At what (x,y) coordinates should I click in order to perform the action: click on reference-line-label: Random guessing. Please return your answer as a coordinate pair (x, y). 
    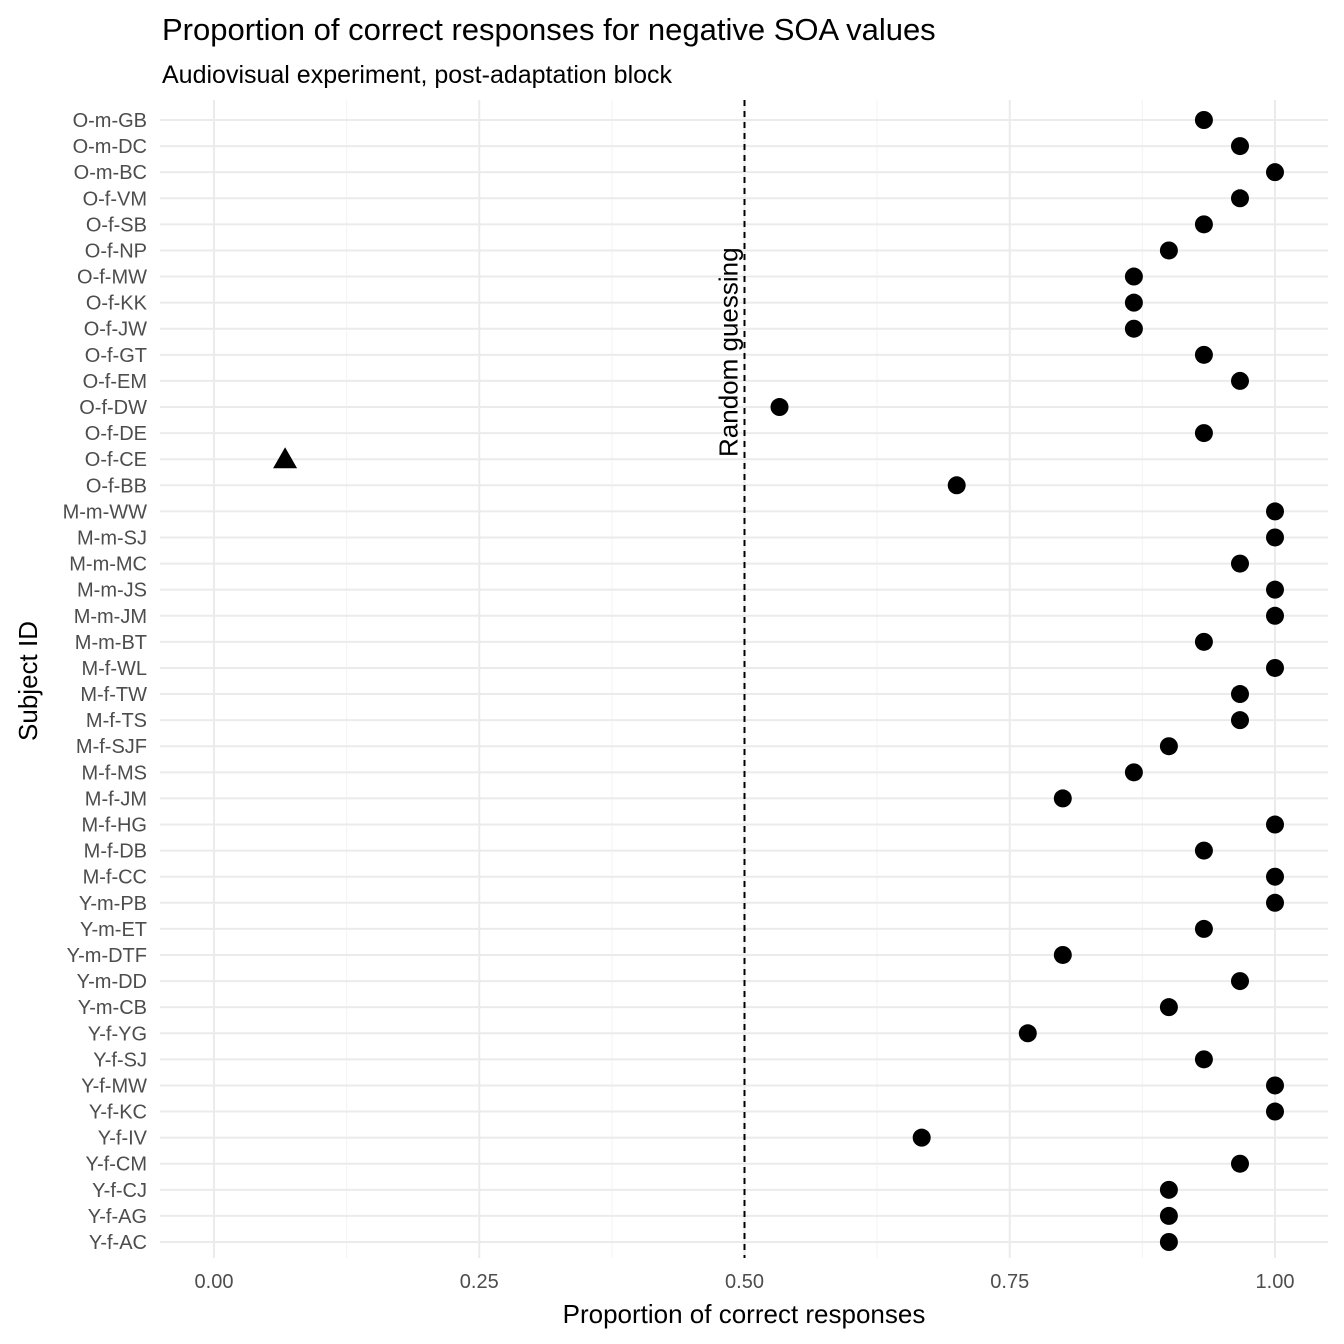
    Looking at the image, I should click on (729, 352).